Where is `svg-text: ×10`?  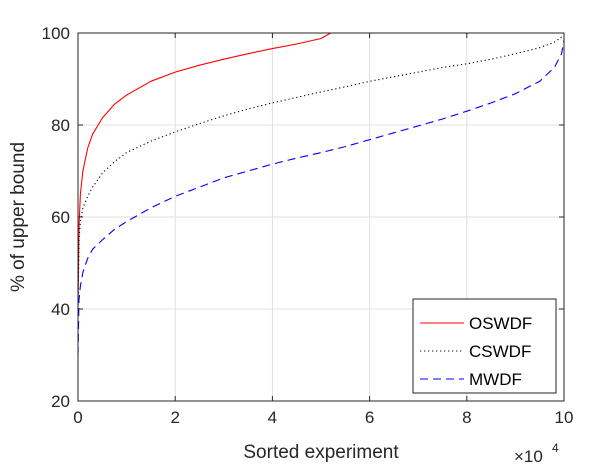
svg-text: ×10 is located at coordinates (528, 456).